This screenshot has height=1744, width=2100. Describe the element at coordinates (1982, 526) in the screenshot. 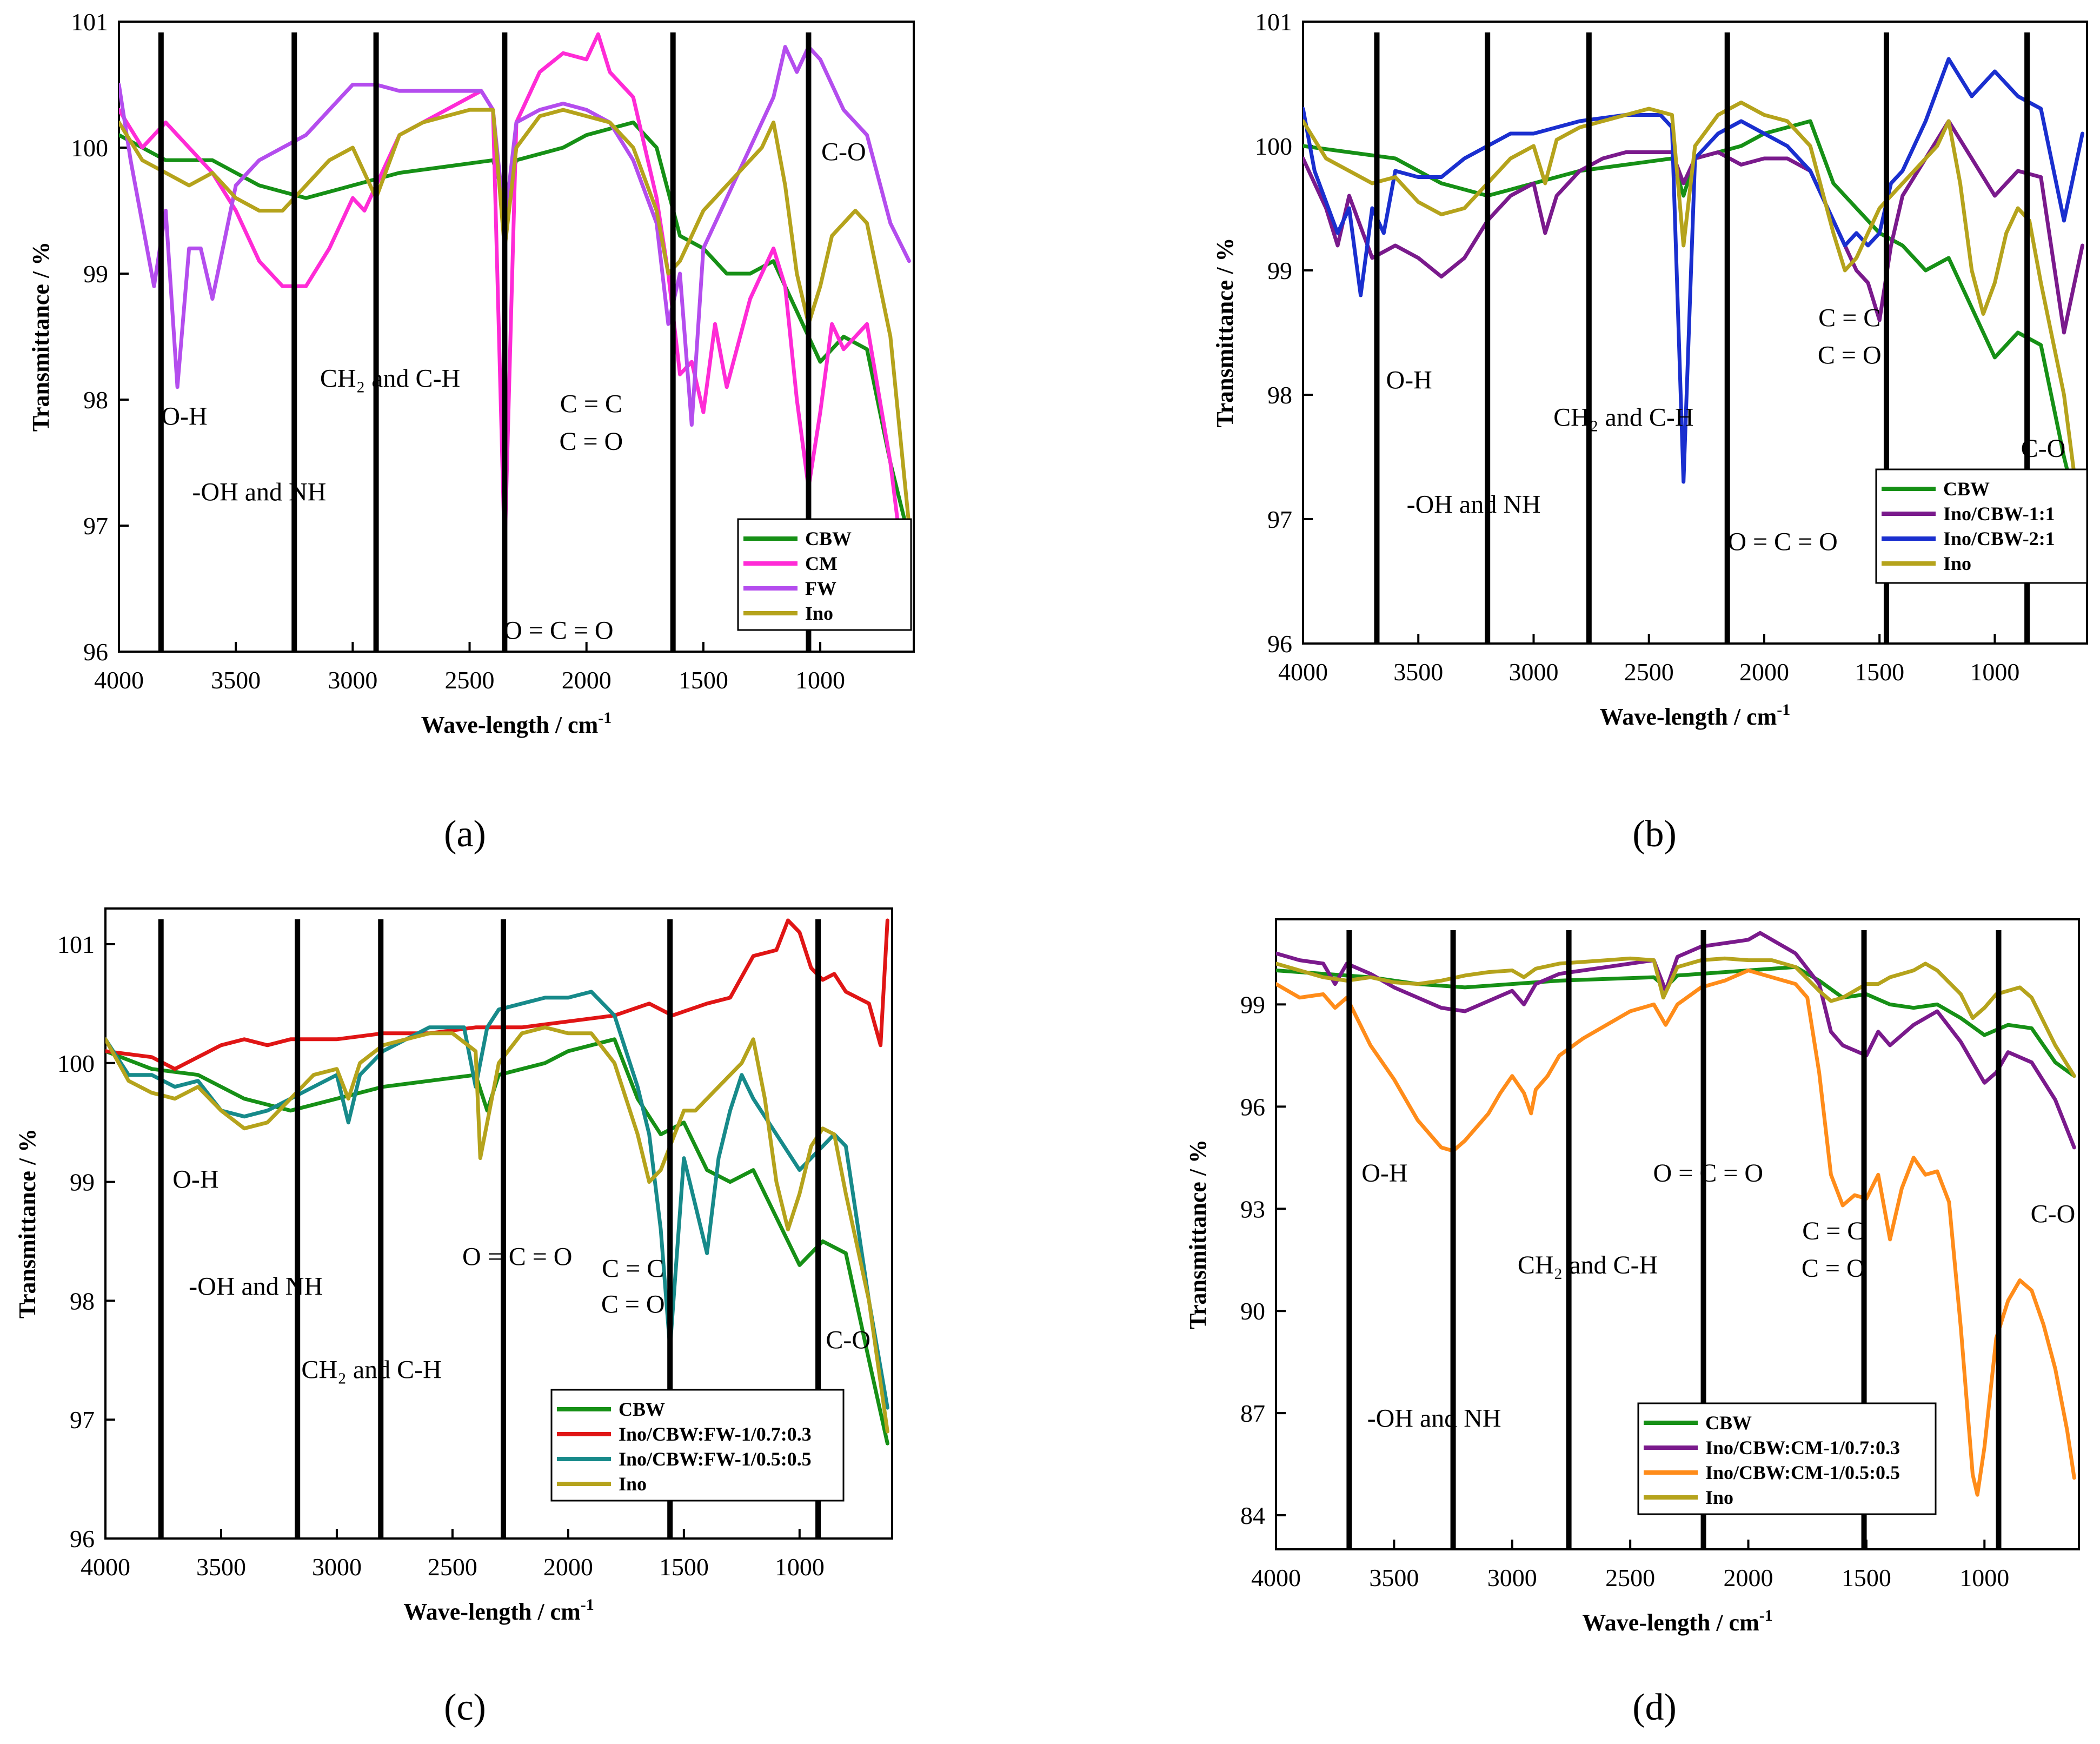

I see `legend: CBW Ino/CBW-1:1 Ino/CBW-2:1 Ino` at that location.